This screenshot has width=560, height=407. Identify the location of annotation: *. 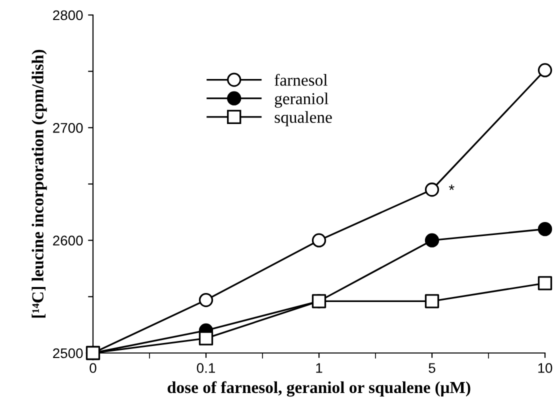
(451, 187).